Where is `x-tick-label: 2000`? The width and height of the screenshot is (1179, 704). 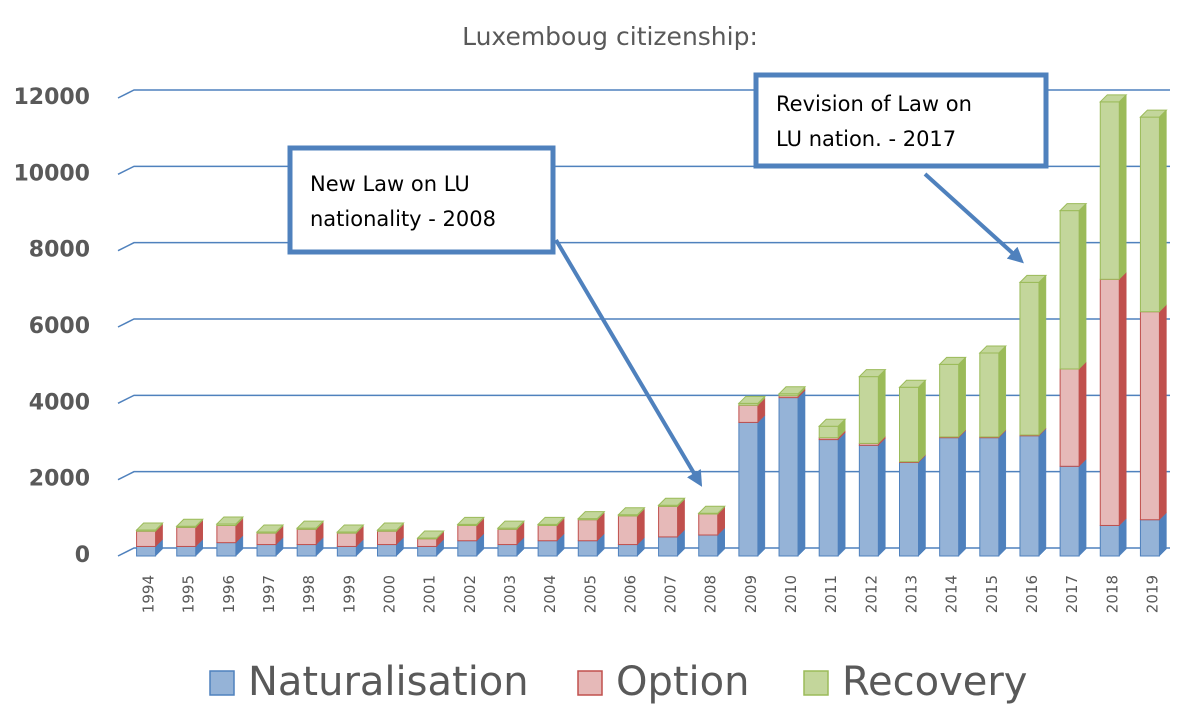 x-tick-label: 2000 is located at coordinates (390, 594).